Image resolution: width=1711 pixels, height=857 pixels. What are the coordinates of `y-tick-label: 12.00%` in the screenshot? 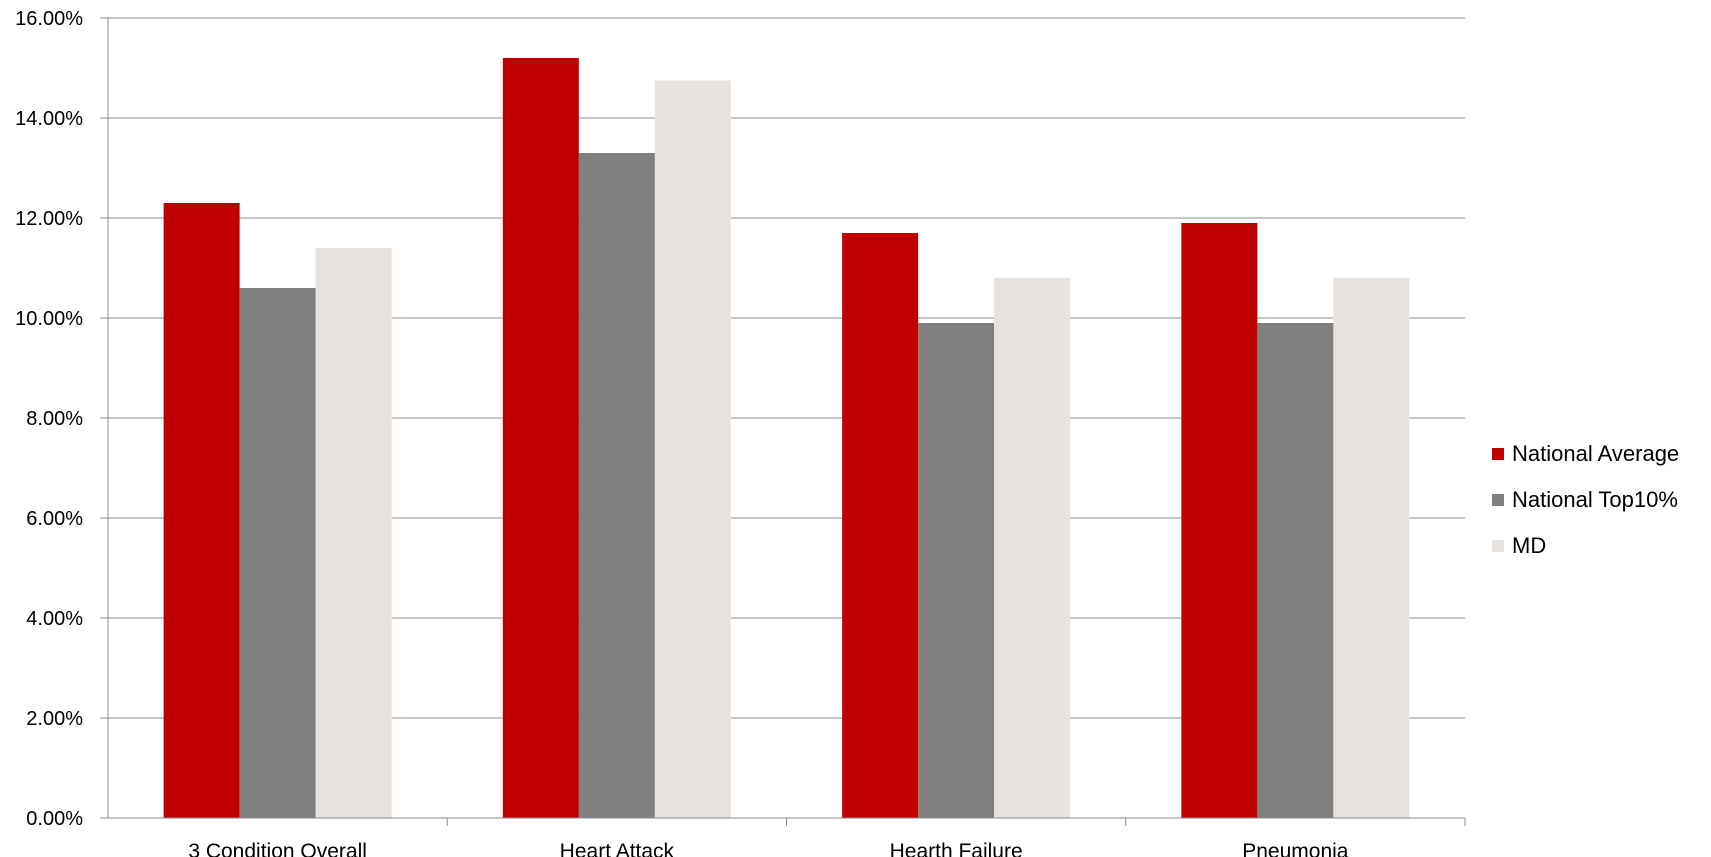 It's located at (49, 219).